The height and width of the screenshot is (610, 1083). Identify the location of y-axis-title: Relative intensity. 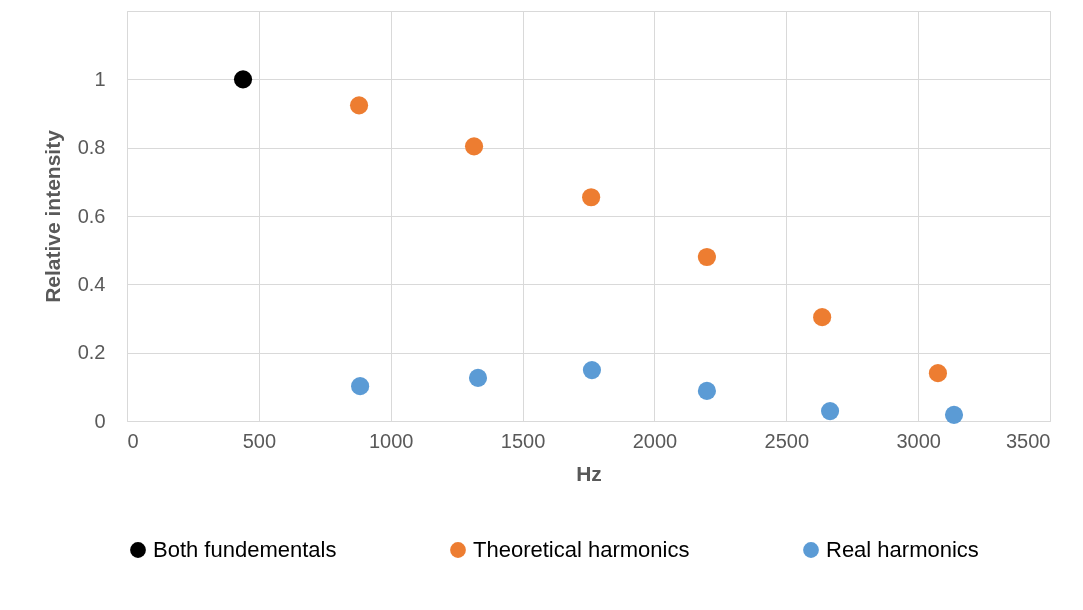
(52, 216).